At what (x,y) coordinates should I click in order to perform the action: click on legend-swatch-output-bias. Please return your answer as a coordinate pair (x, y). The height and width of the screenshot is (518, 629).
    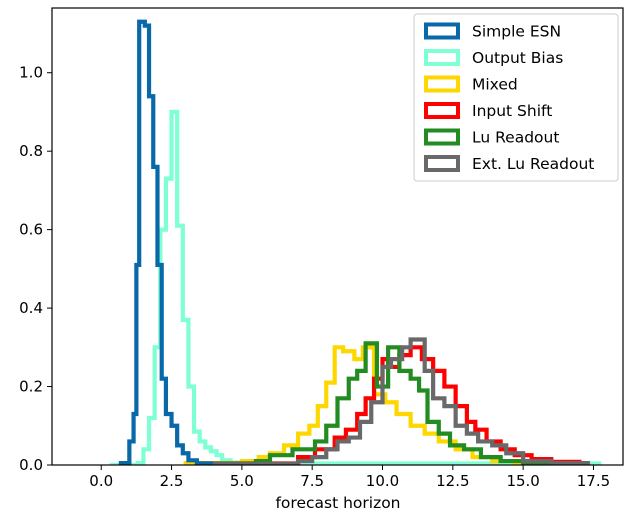
    Looking at the image, I should click on (442, 57).